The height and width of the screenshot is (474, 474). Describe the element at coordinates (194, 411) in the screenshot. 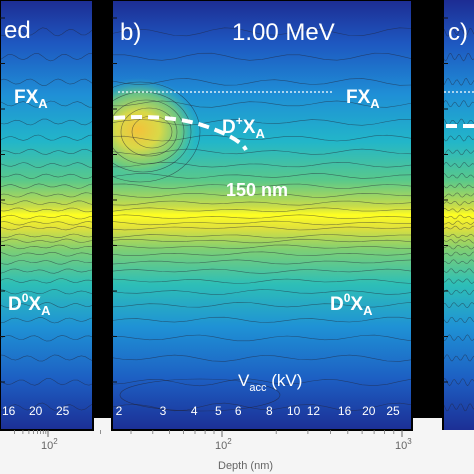

I see `vacc-tick-label: 4` at that location.